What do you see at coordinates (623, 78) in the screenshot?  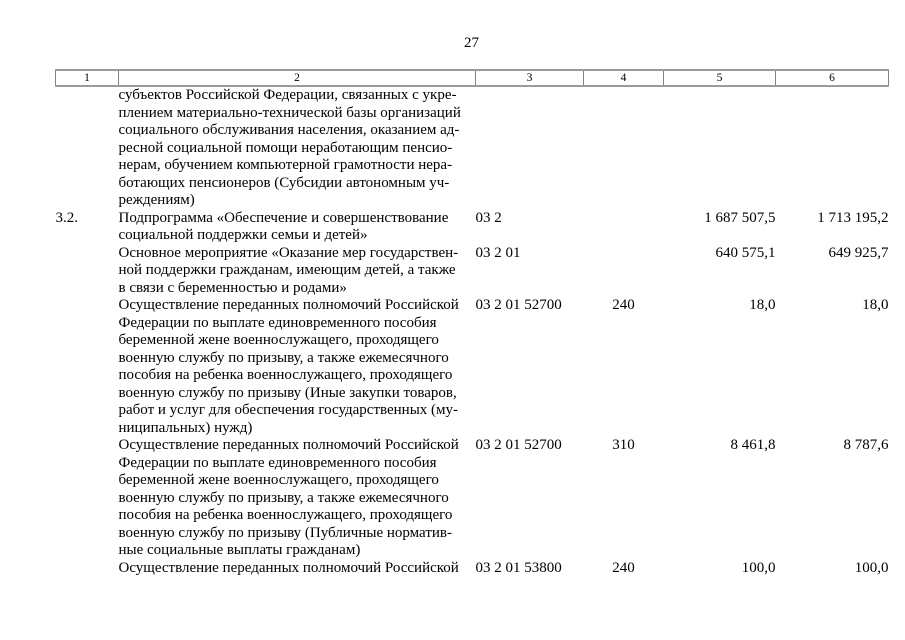 I see `column-header-4: 4` at bounding box center [623, 78].